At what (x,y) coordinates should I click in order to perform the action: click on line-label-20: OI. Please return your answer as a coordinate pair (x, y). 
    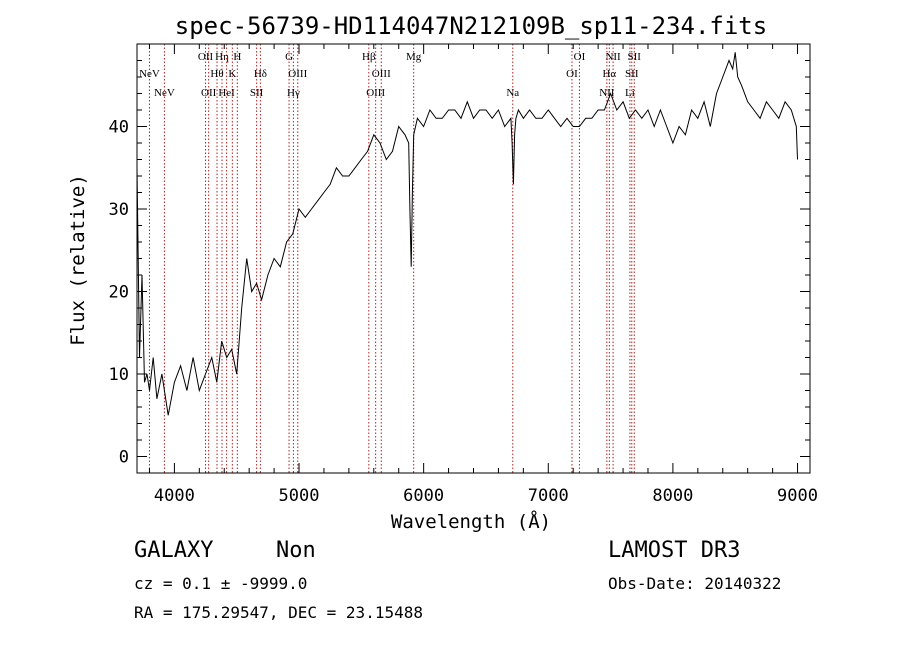
    Looking at the image, I should click on (580, 57).